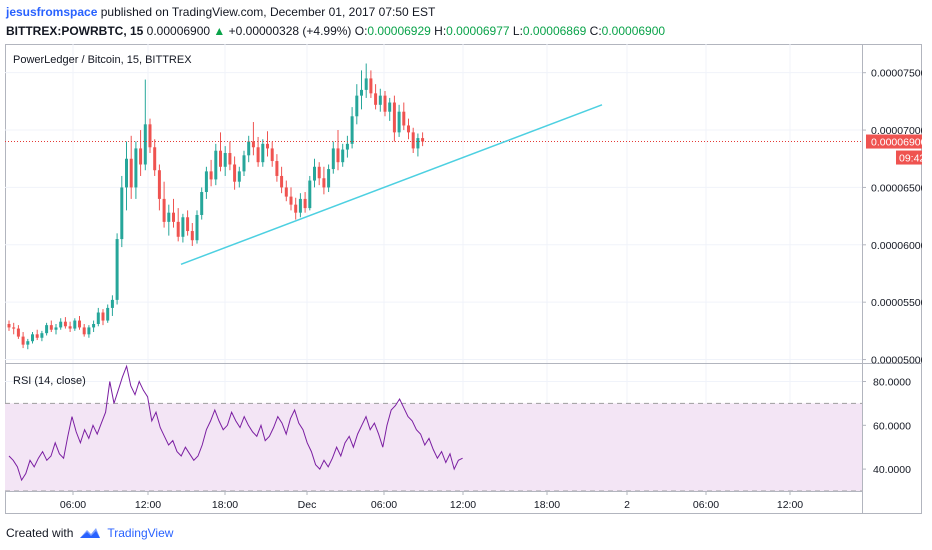  Describe the element at coordinates (896, 149) in the screenshot. I see `current-price-tag: 0.00006900 09:42` at that location.